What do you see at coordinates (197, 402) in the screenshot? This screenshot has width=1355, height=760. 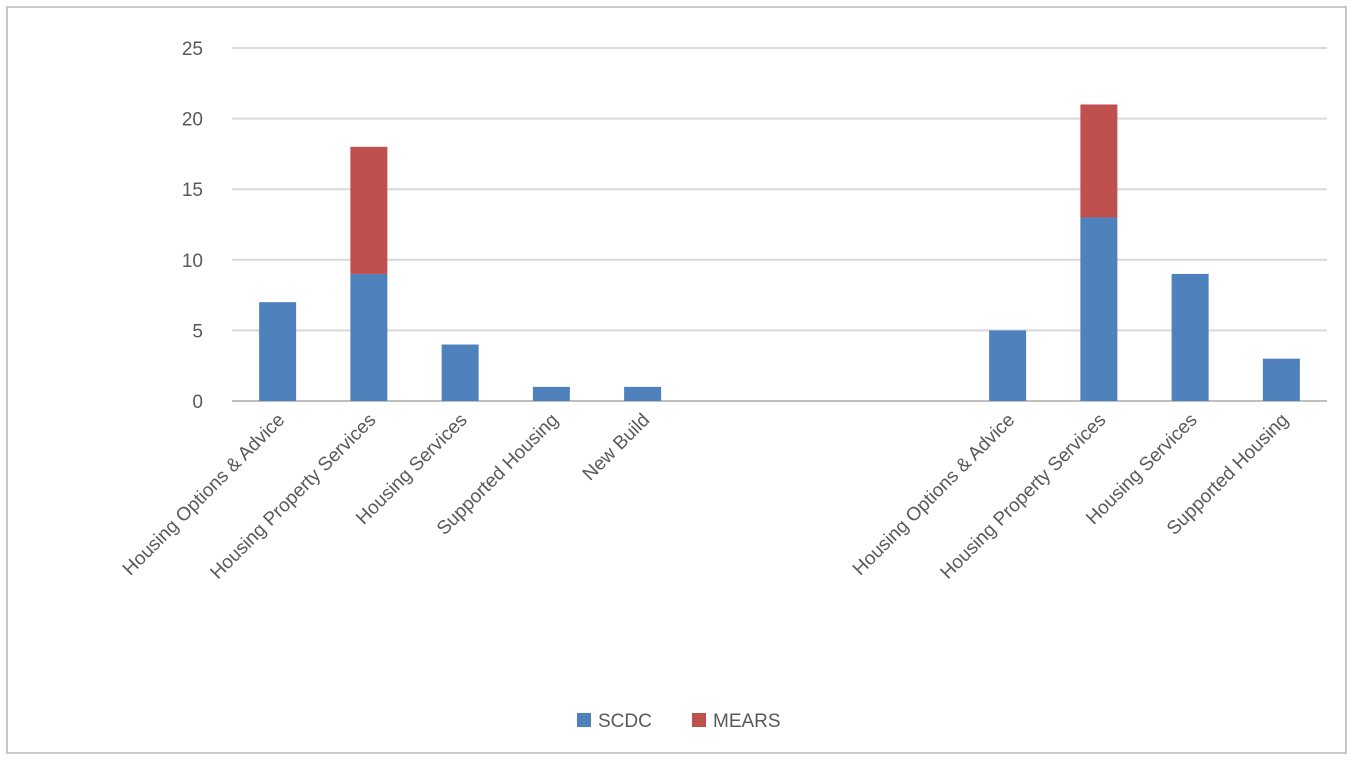 I see `y-tick-label: 0` at bounding box center [197, 402].